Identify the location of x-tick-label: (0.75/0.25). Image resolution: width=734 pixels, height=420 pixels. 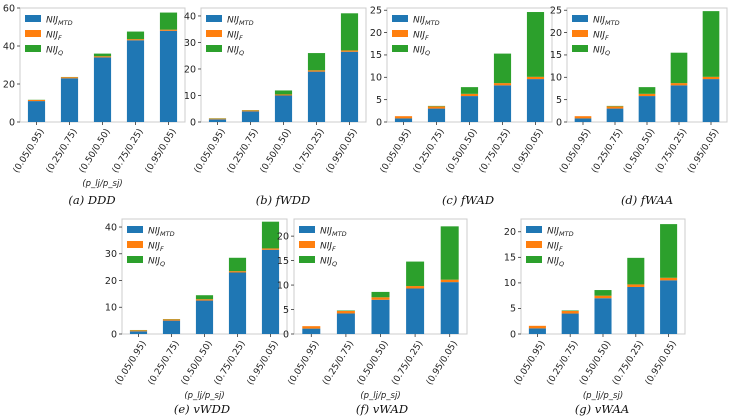
(407, 363).